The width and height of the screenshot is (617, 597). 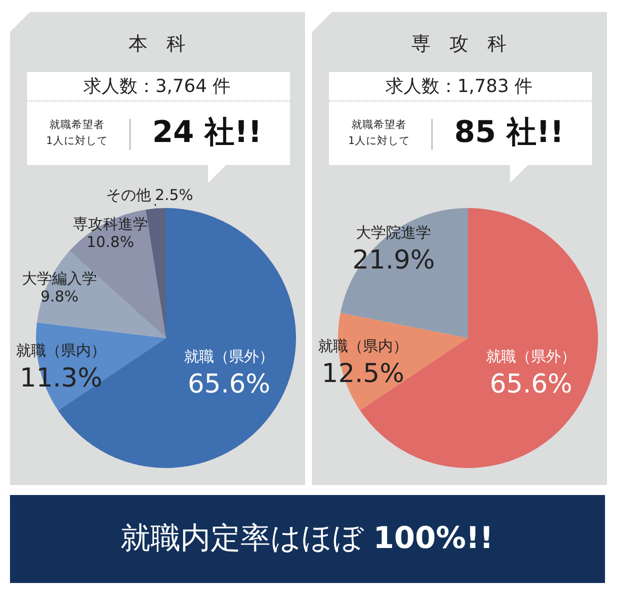 I want to click on text: 24 社!!, so click(x=207, y=132).